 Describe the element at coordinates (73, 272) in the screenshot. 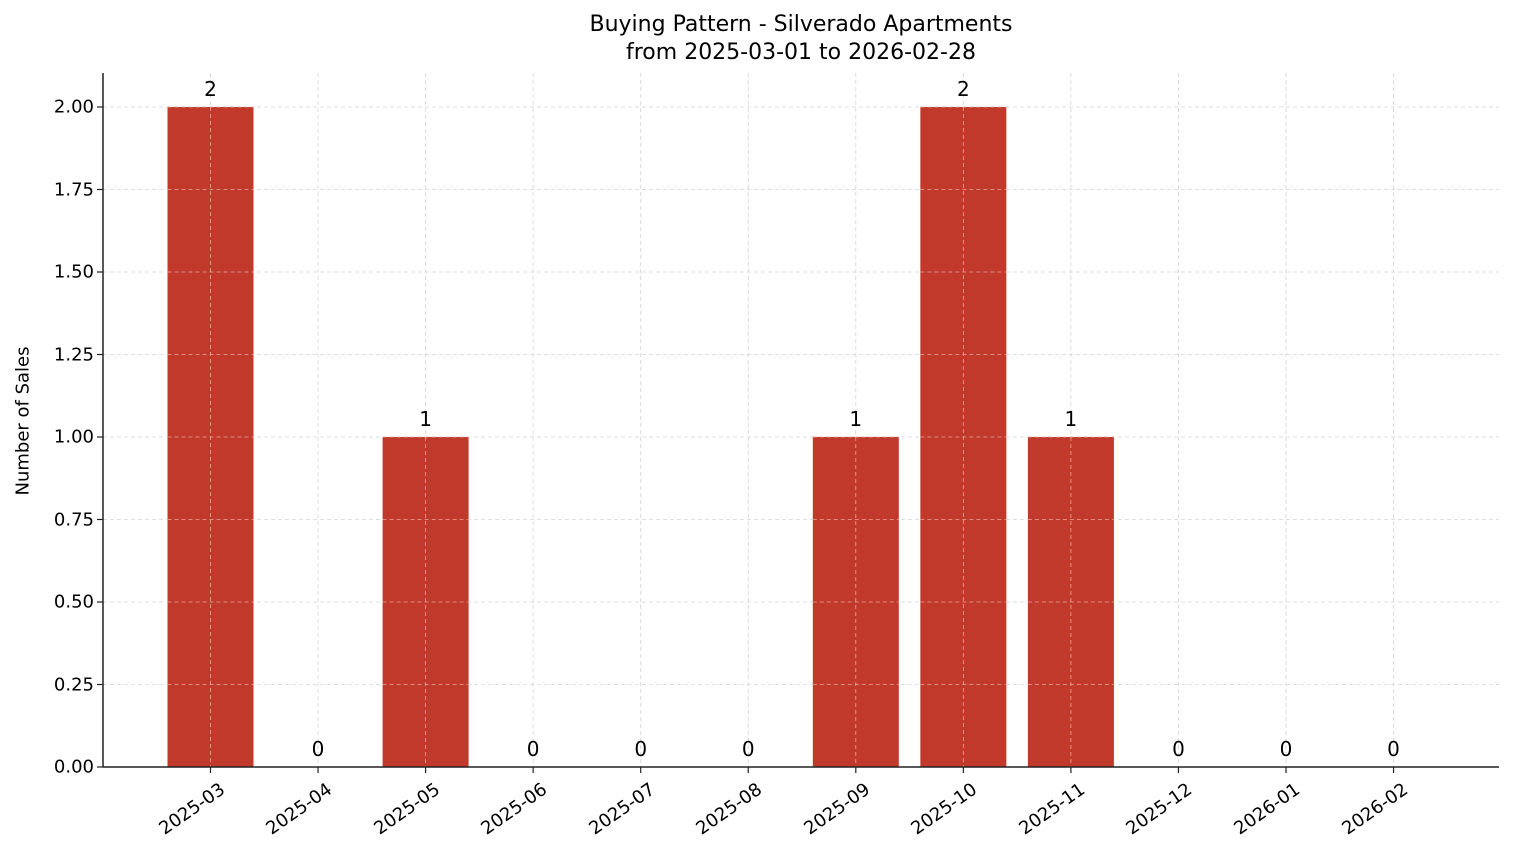

I see `y-tick-label: 1.50` at that location.